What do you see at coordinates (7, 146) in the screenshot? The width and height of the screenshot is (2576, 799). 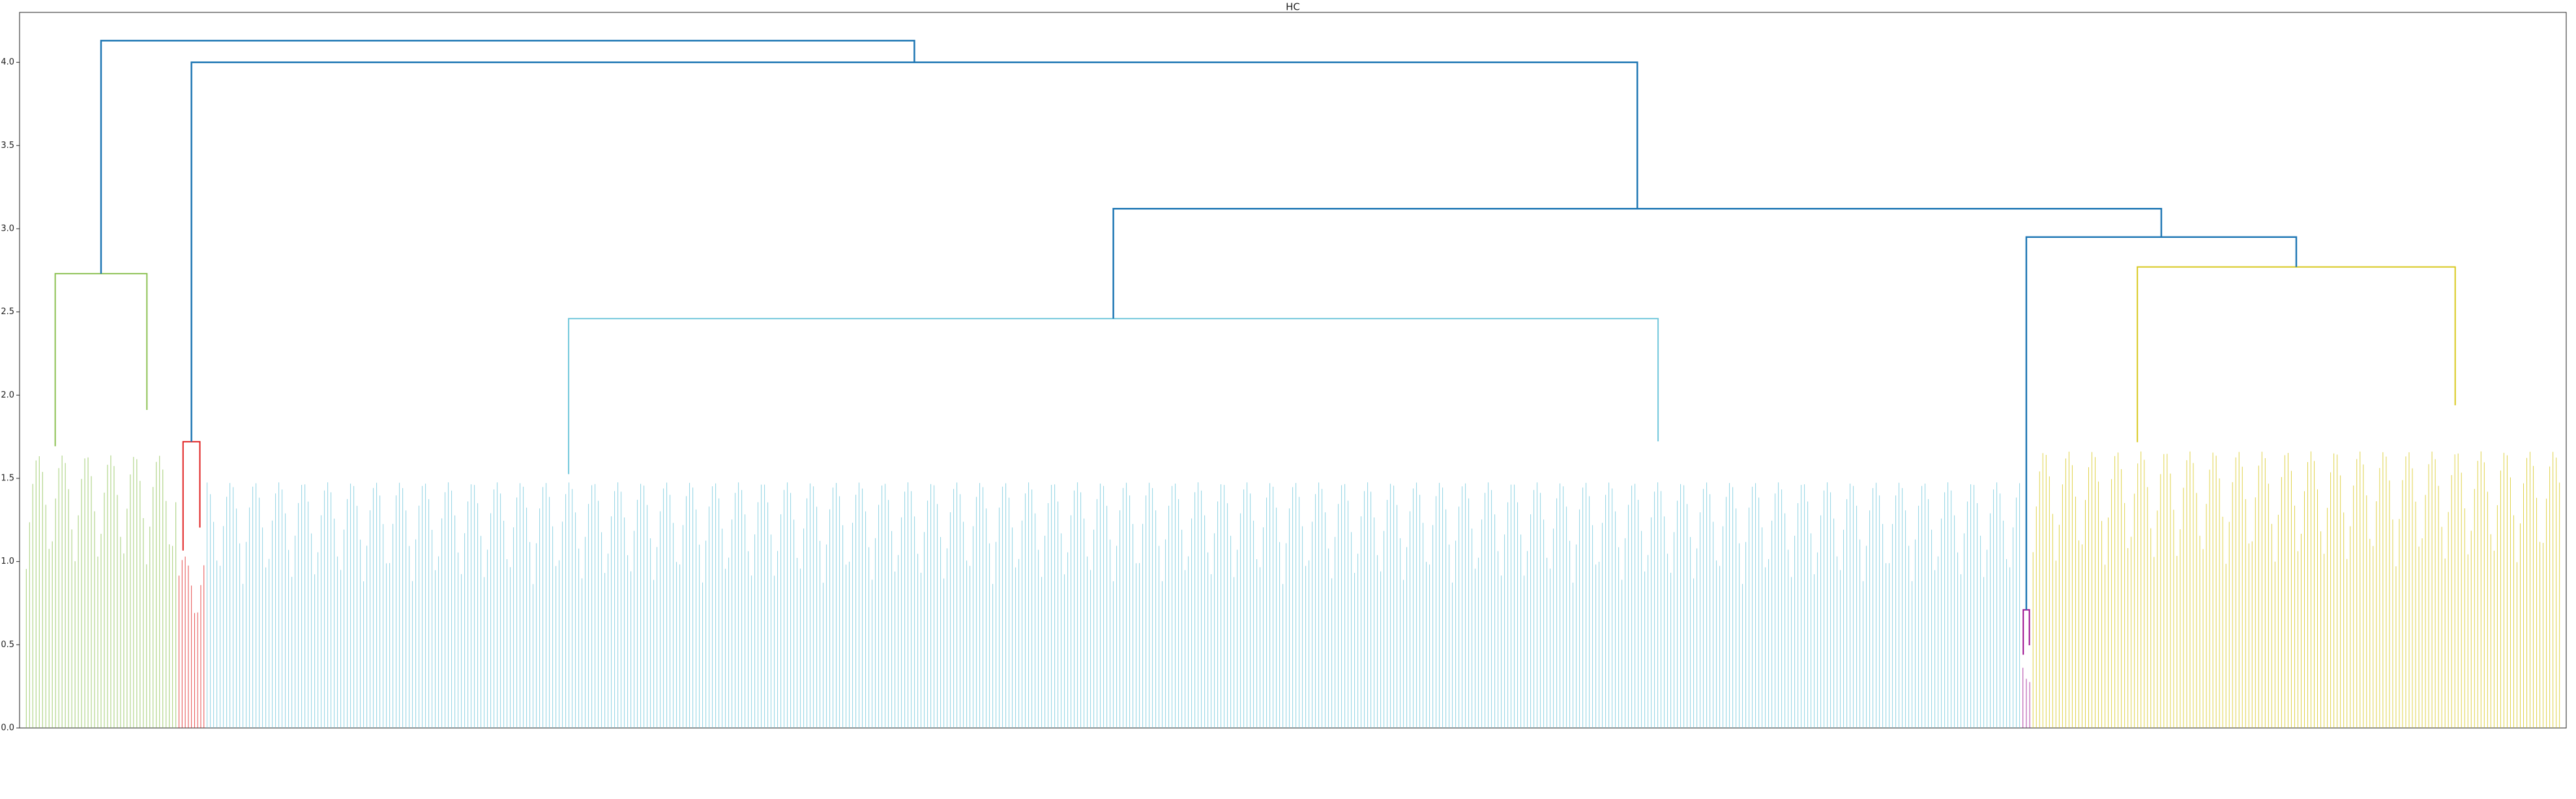 I see `y-tick-label: 3.5` at bounding box center [7, 146].